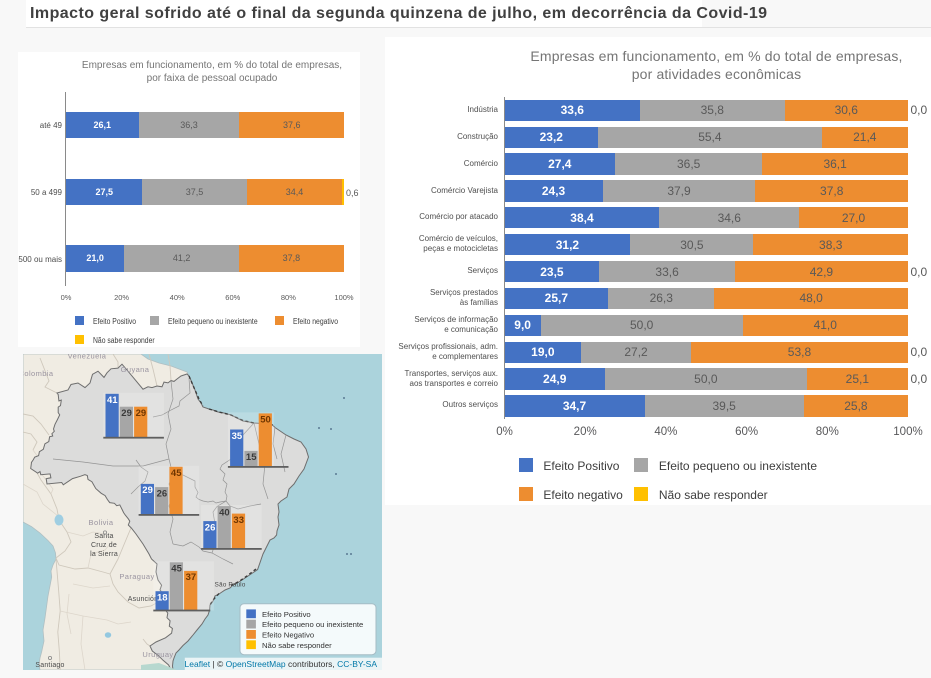 The width and height of the screenshot is (931, 678). Describe the element at coordinates (224, 512) in the screenshot. I see `svg-text: 40` at that location.